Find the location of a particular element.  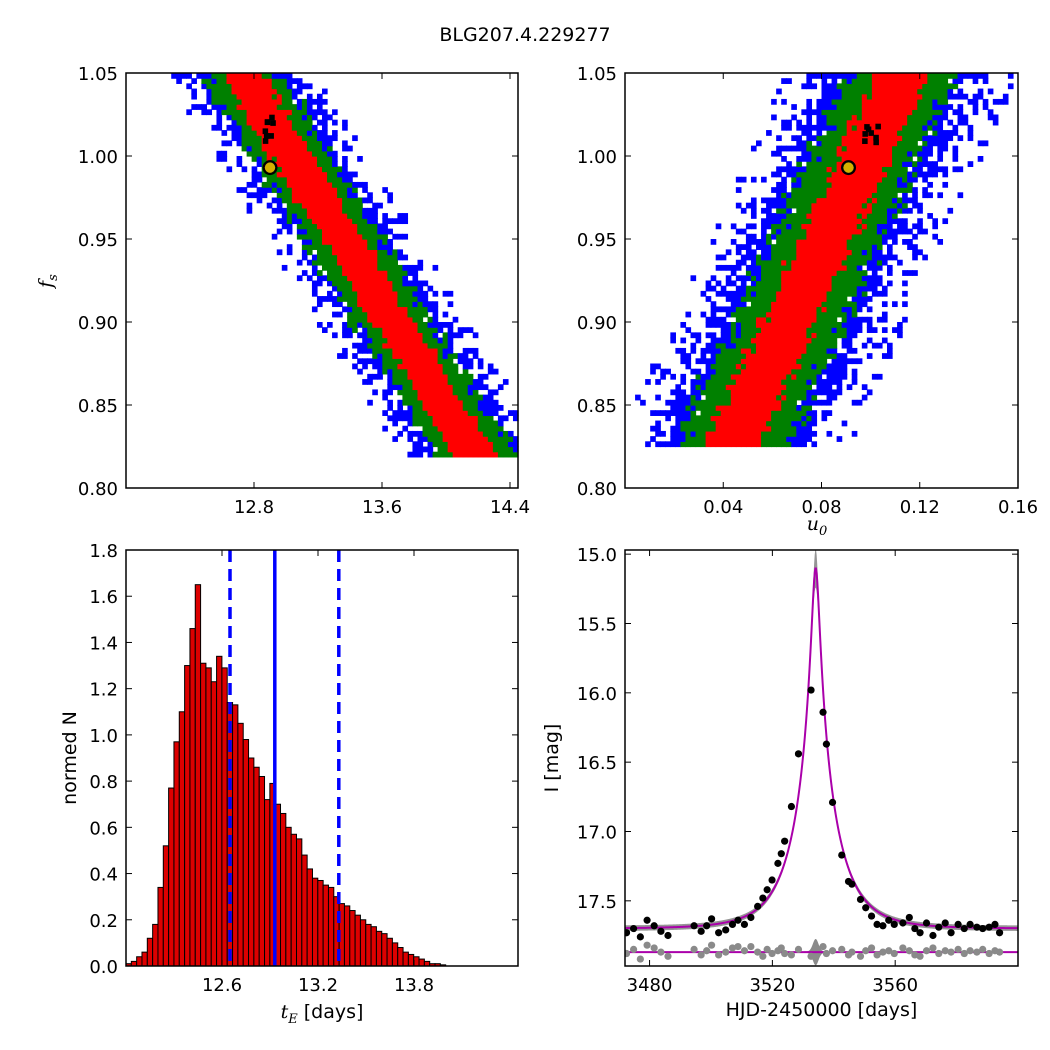

best-cluster-cell is located at coordinates (273, 123).